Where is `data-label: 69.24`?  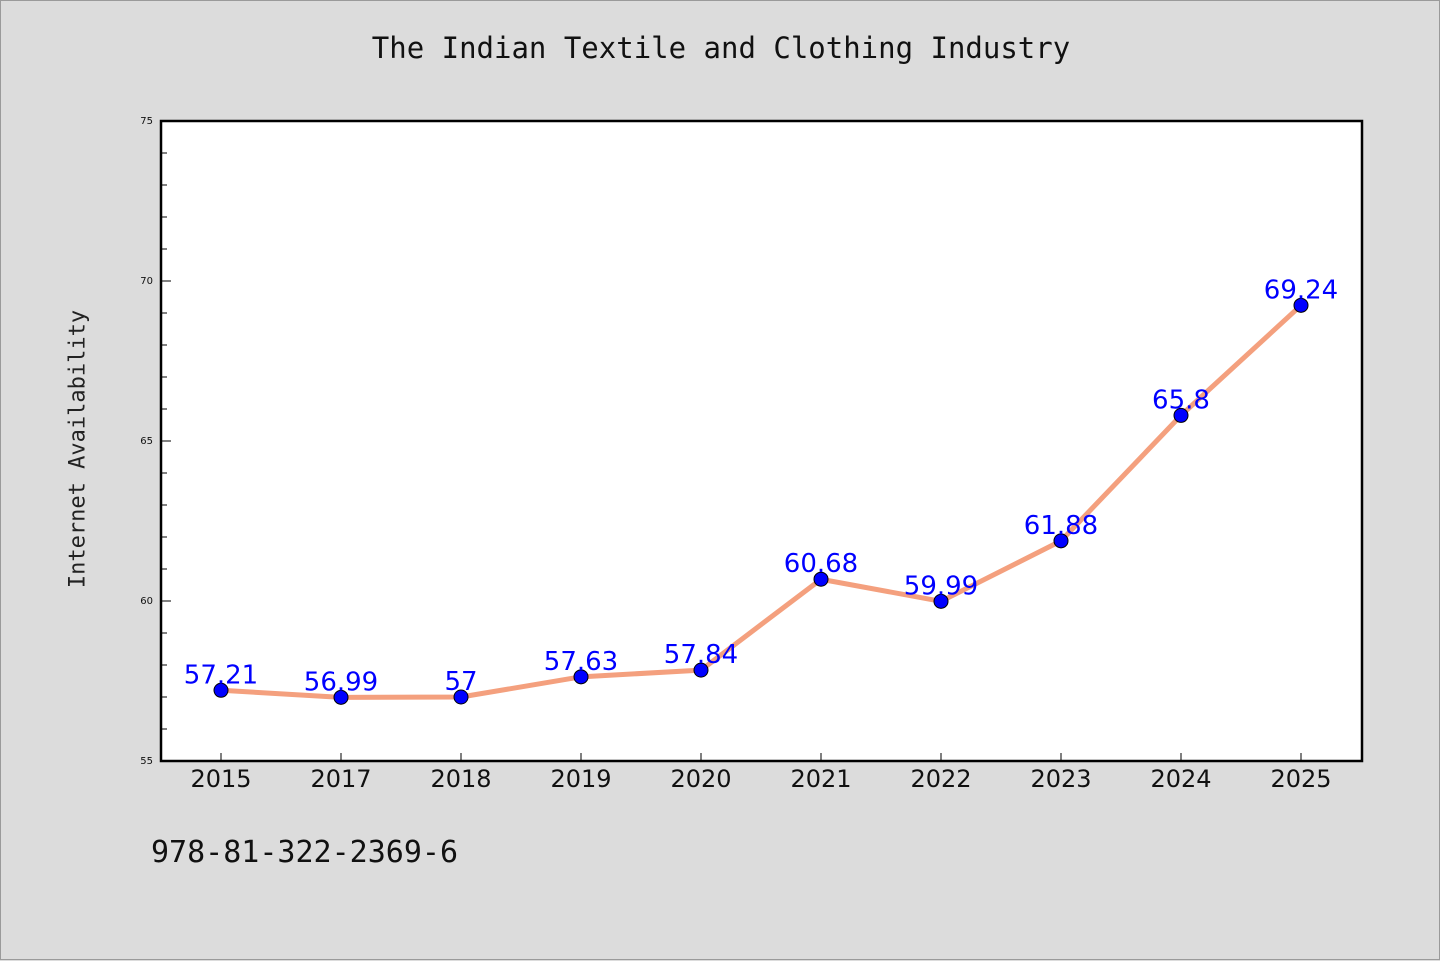 data-label: 69.24 is located at coordinates (1301, 290).